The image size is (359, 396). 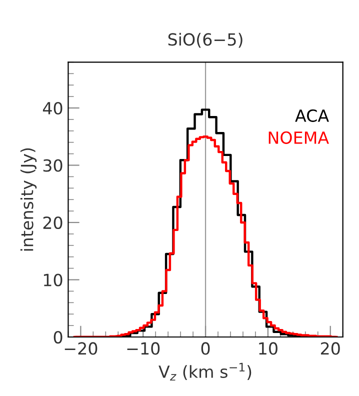 What do you see at coordinates (52, 108) in the screenshot?
I see `y-tick-label: 40` at bounding box center [52, 108].